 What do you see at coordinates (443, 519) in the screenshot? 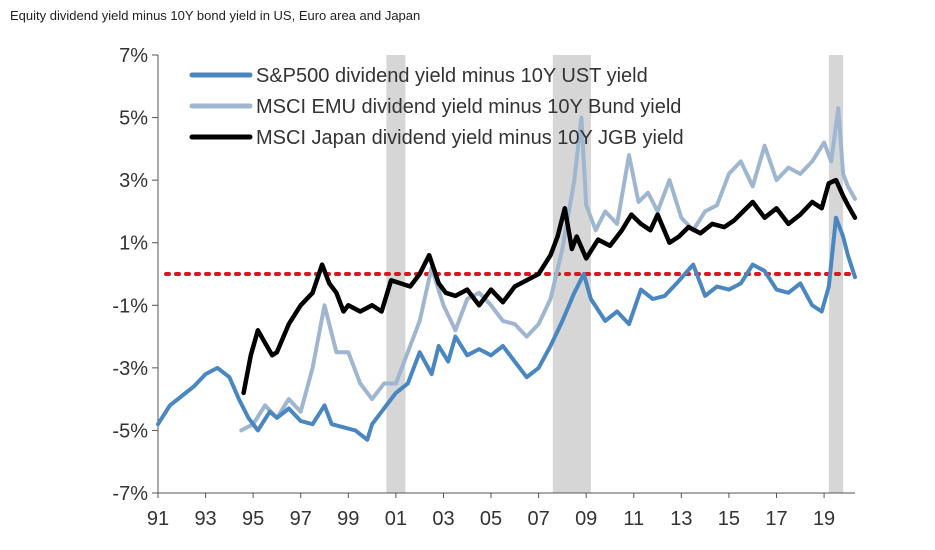
I see `x-tick-label: 03` at bounding box center [443, 519].